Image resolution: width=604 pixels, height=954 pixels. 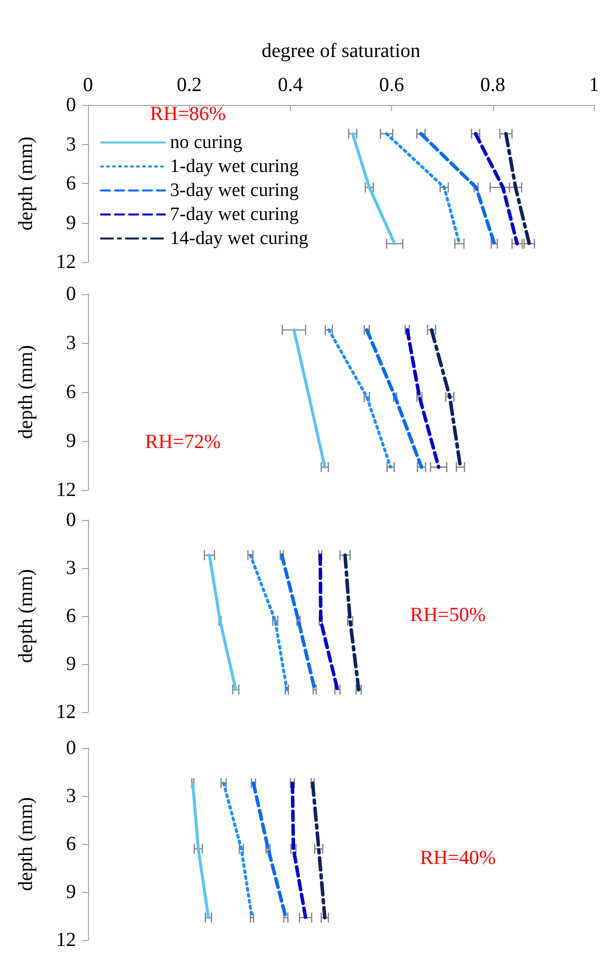 I want to click on x-tick-label: 0.2, so click(x=189, y=85).